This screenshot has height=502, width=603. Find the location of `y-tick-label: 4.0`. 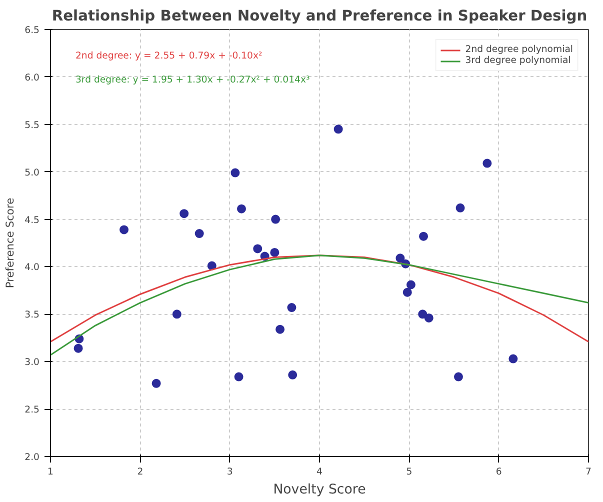

y-tick-label: 4.0 is located at coordinates (32, 268).